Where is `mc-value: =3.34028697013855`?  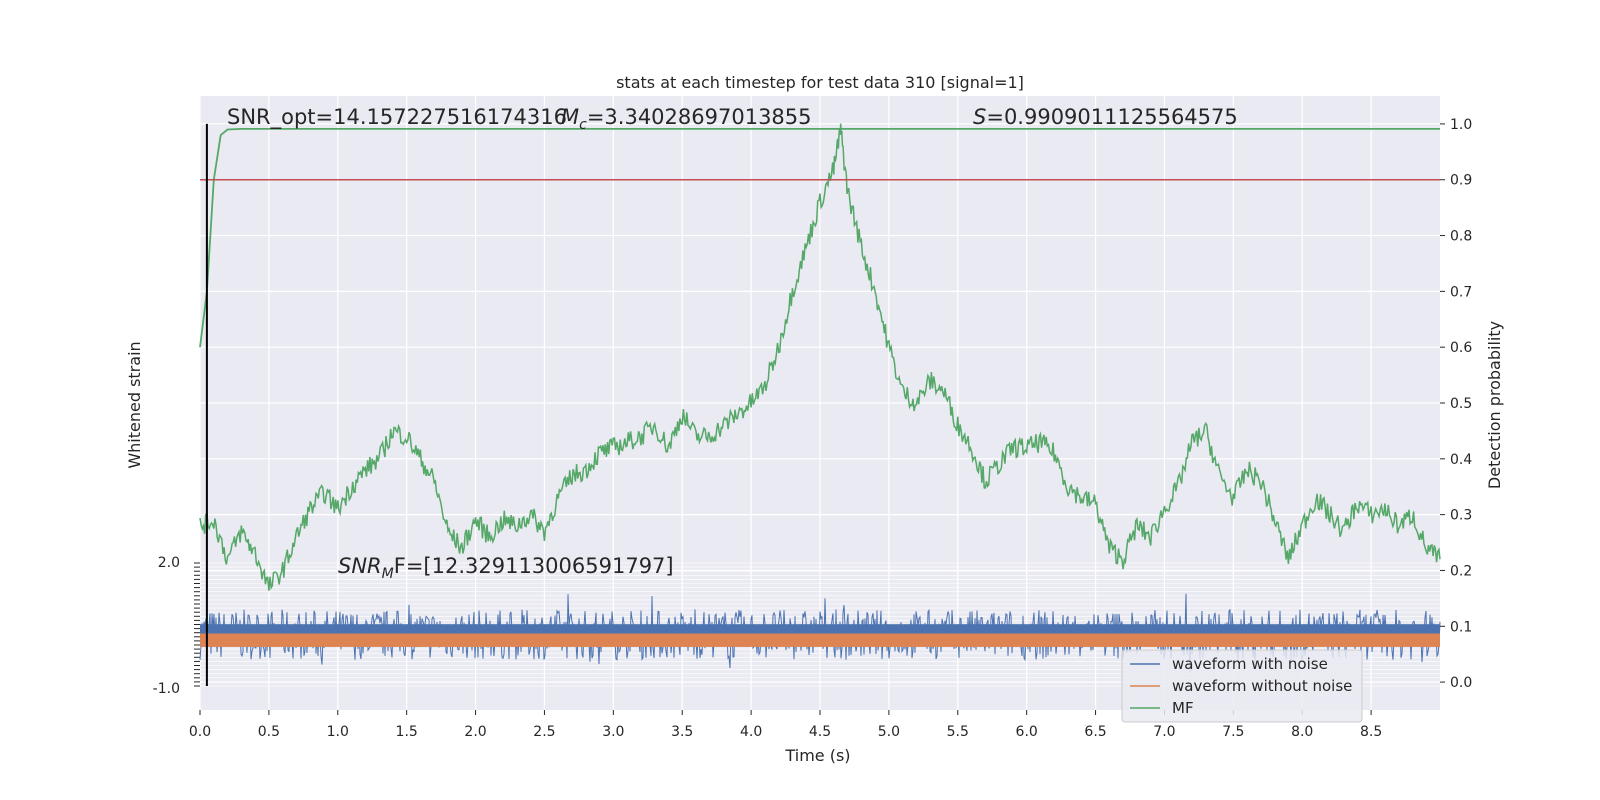 mc-value: =3.34028697013855 is located at coordinates (699, 117).